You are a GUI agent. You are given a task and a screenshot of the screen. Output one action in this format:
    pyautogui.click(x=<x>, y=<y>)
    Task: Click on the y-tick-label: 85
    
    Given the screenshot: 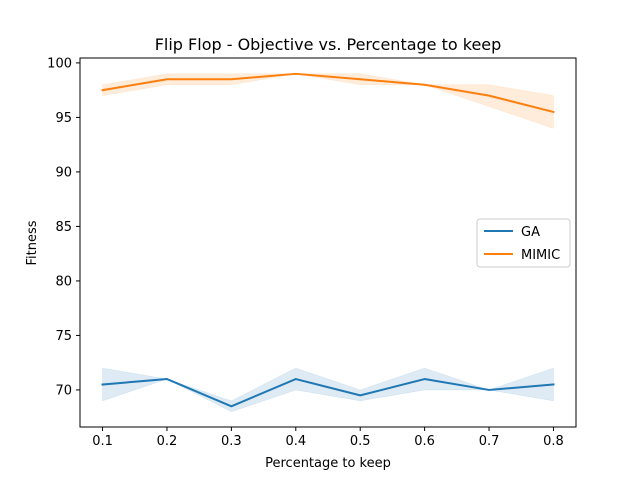 What is the action you would take?
    pyautogui.click(x=63, y=227)
    